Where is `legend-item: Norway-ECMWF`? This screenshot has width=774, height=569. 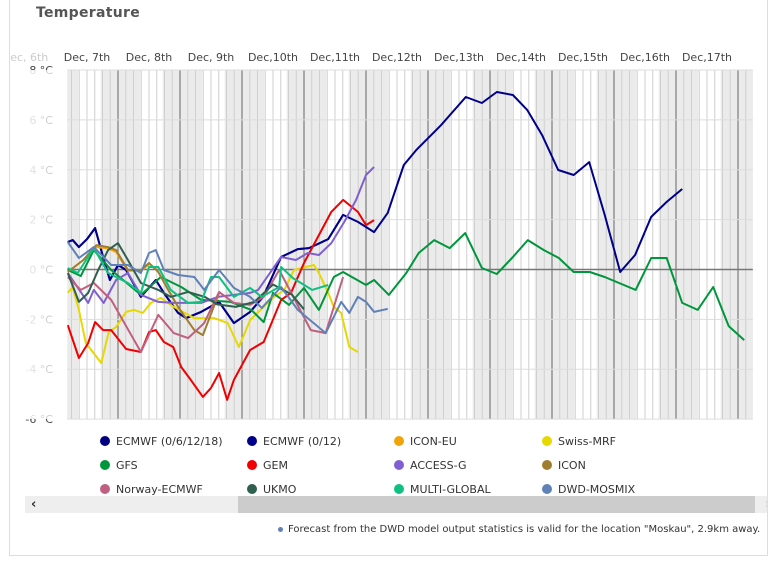 legend-item: Norway-ECMWF is located at coordinates (151, 489).